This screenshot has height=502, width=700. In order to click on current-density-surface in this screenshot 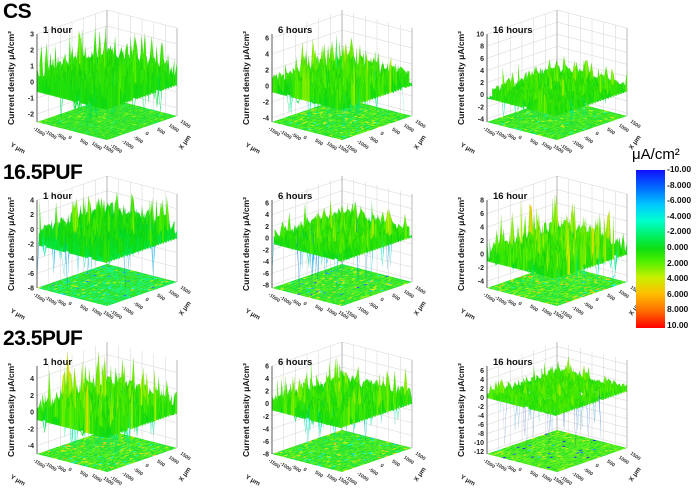, I will do `click(107, 78)`.